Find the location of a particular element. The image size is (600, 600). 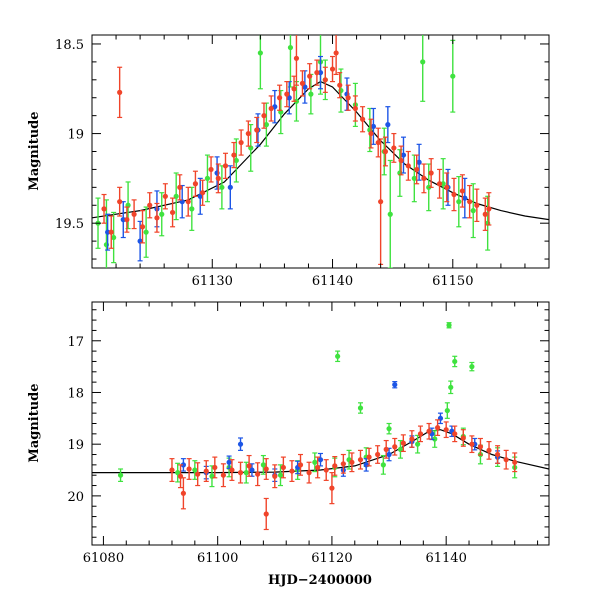

bottom-x-tick-label: 61080 is located at coordinates (103, 558).